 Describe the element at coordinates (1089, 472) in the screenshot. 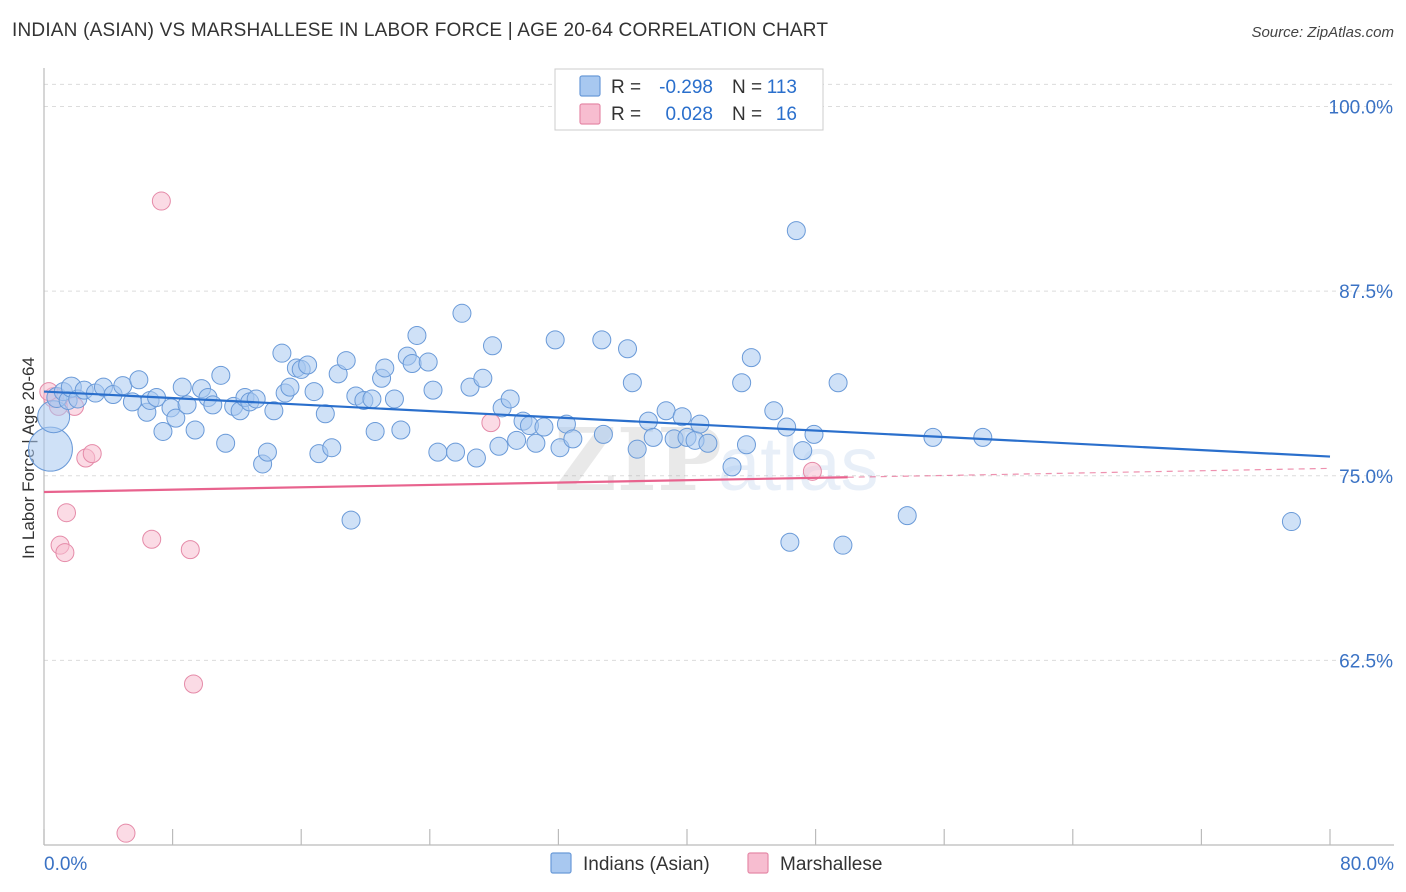

I see `marshallese-trend-line-extension` at that location.